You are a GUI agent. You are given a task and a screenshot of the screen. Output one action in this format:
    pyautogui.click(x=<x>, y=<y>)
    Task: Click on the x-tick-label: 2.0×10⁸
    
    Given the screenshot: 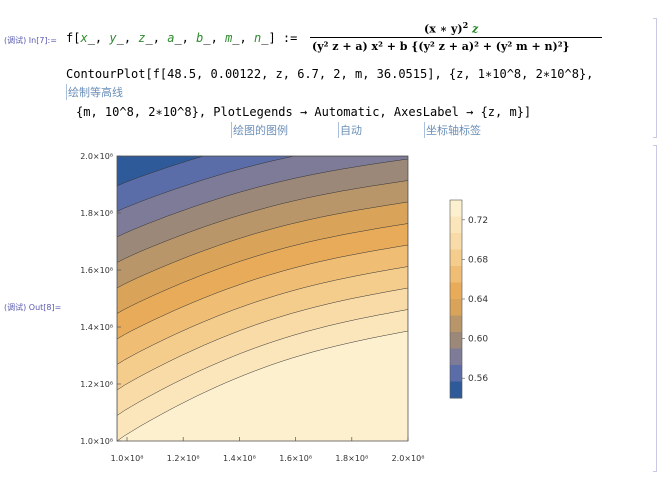 What is the action you would take?
    pyautogui.click(x=408, y=458)
    